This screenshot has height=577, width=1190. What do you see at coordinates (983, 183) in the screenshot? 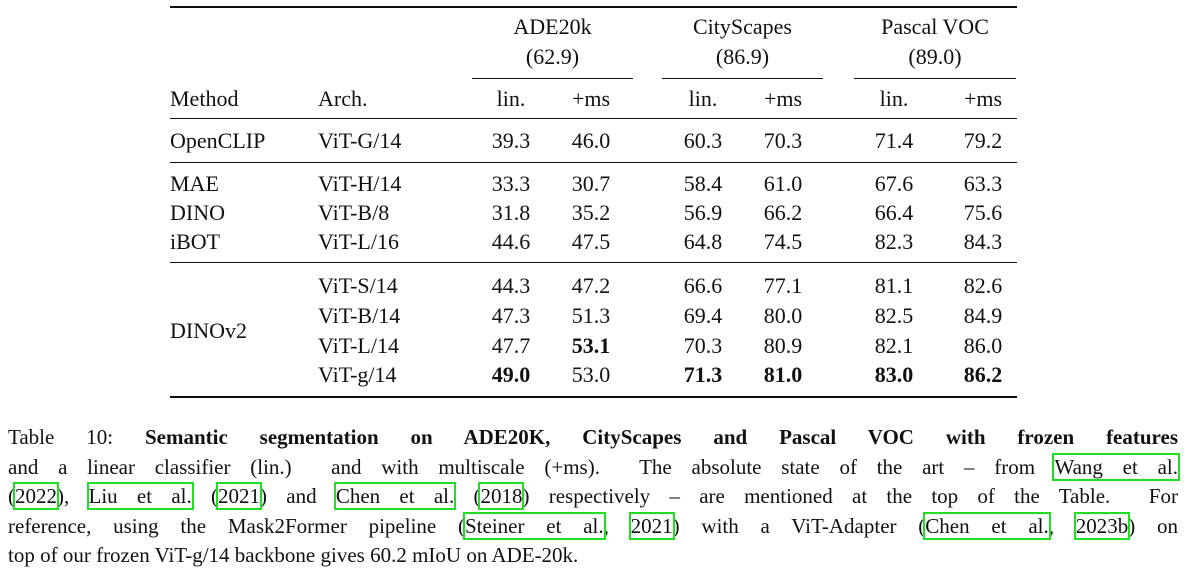
I see `score: 63.3` at bounding box center [983, 183].